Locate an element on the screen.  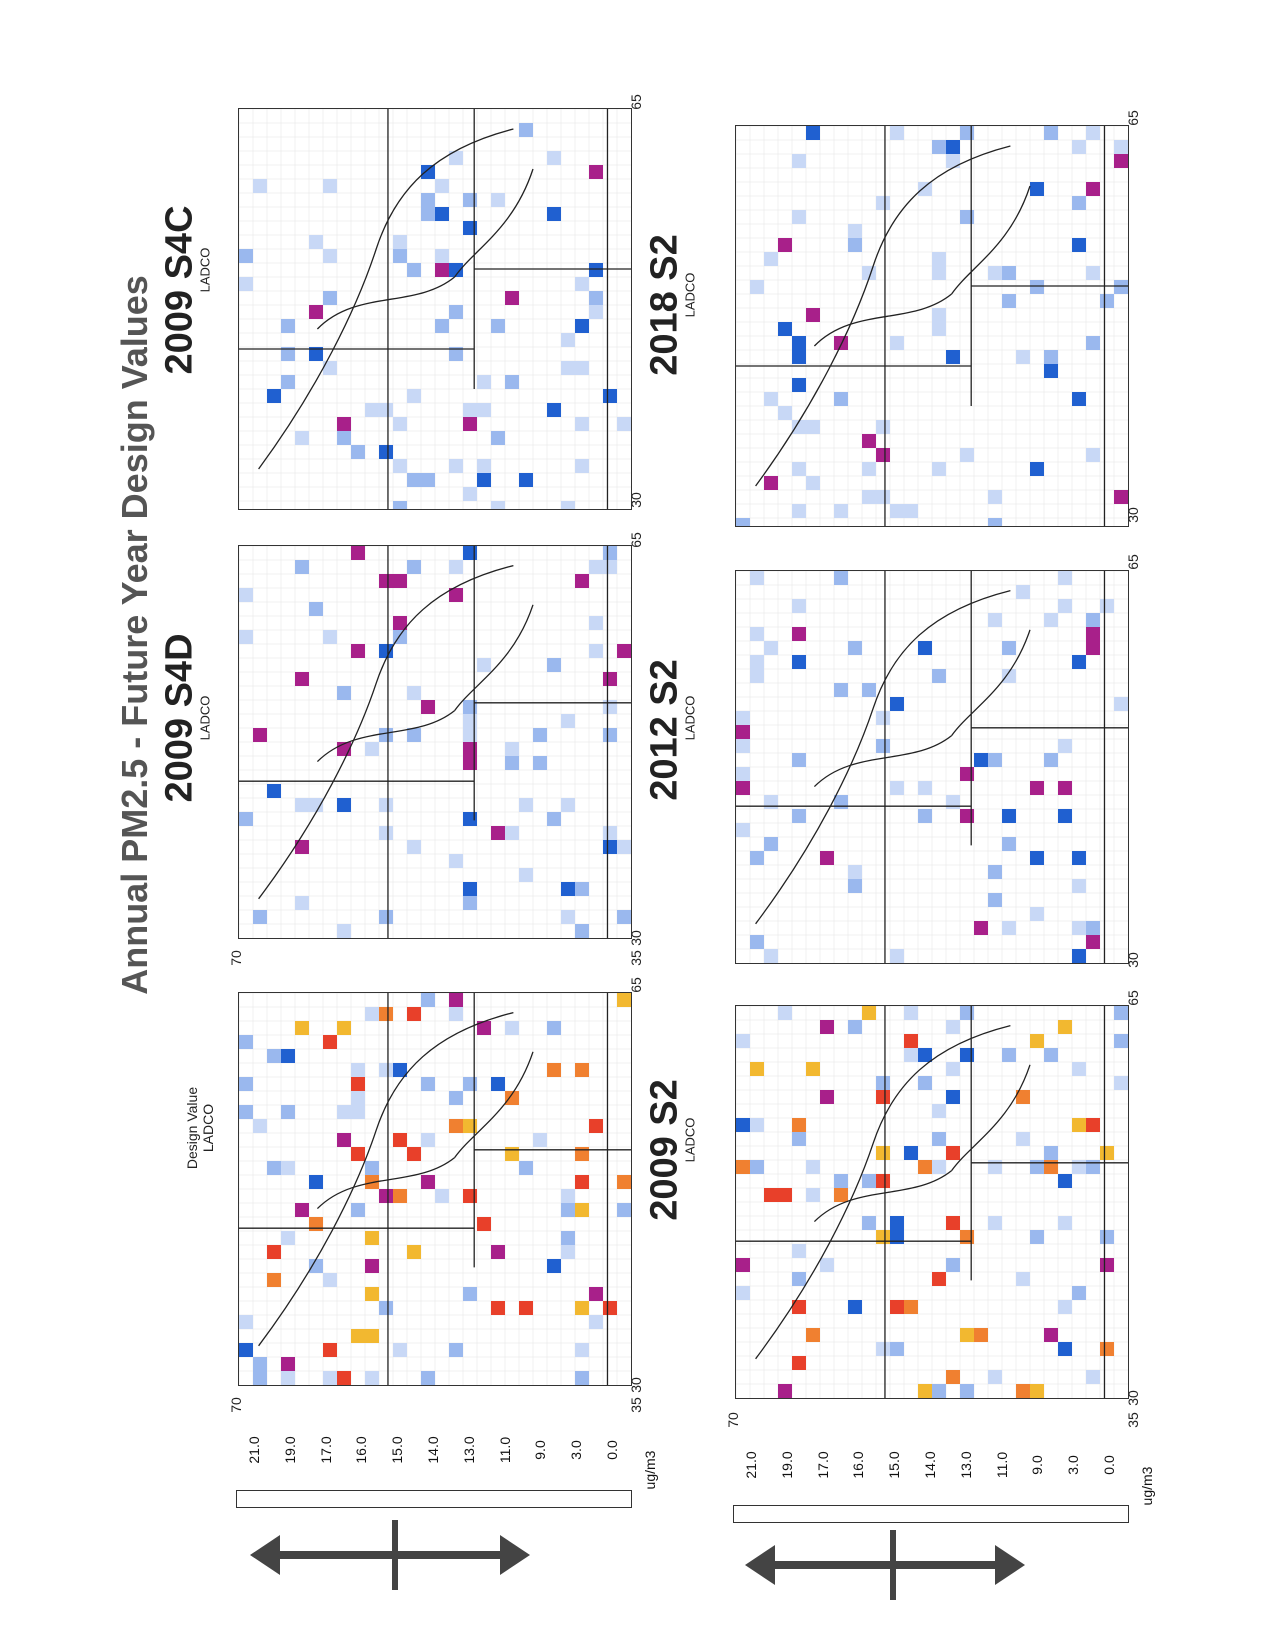
axis-xmin-bottom-middle: 30 is located at coordinates (1133, 960).